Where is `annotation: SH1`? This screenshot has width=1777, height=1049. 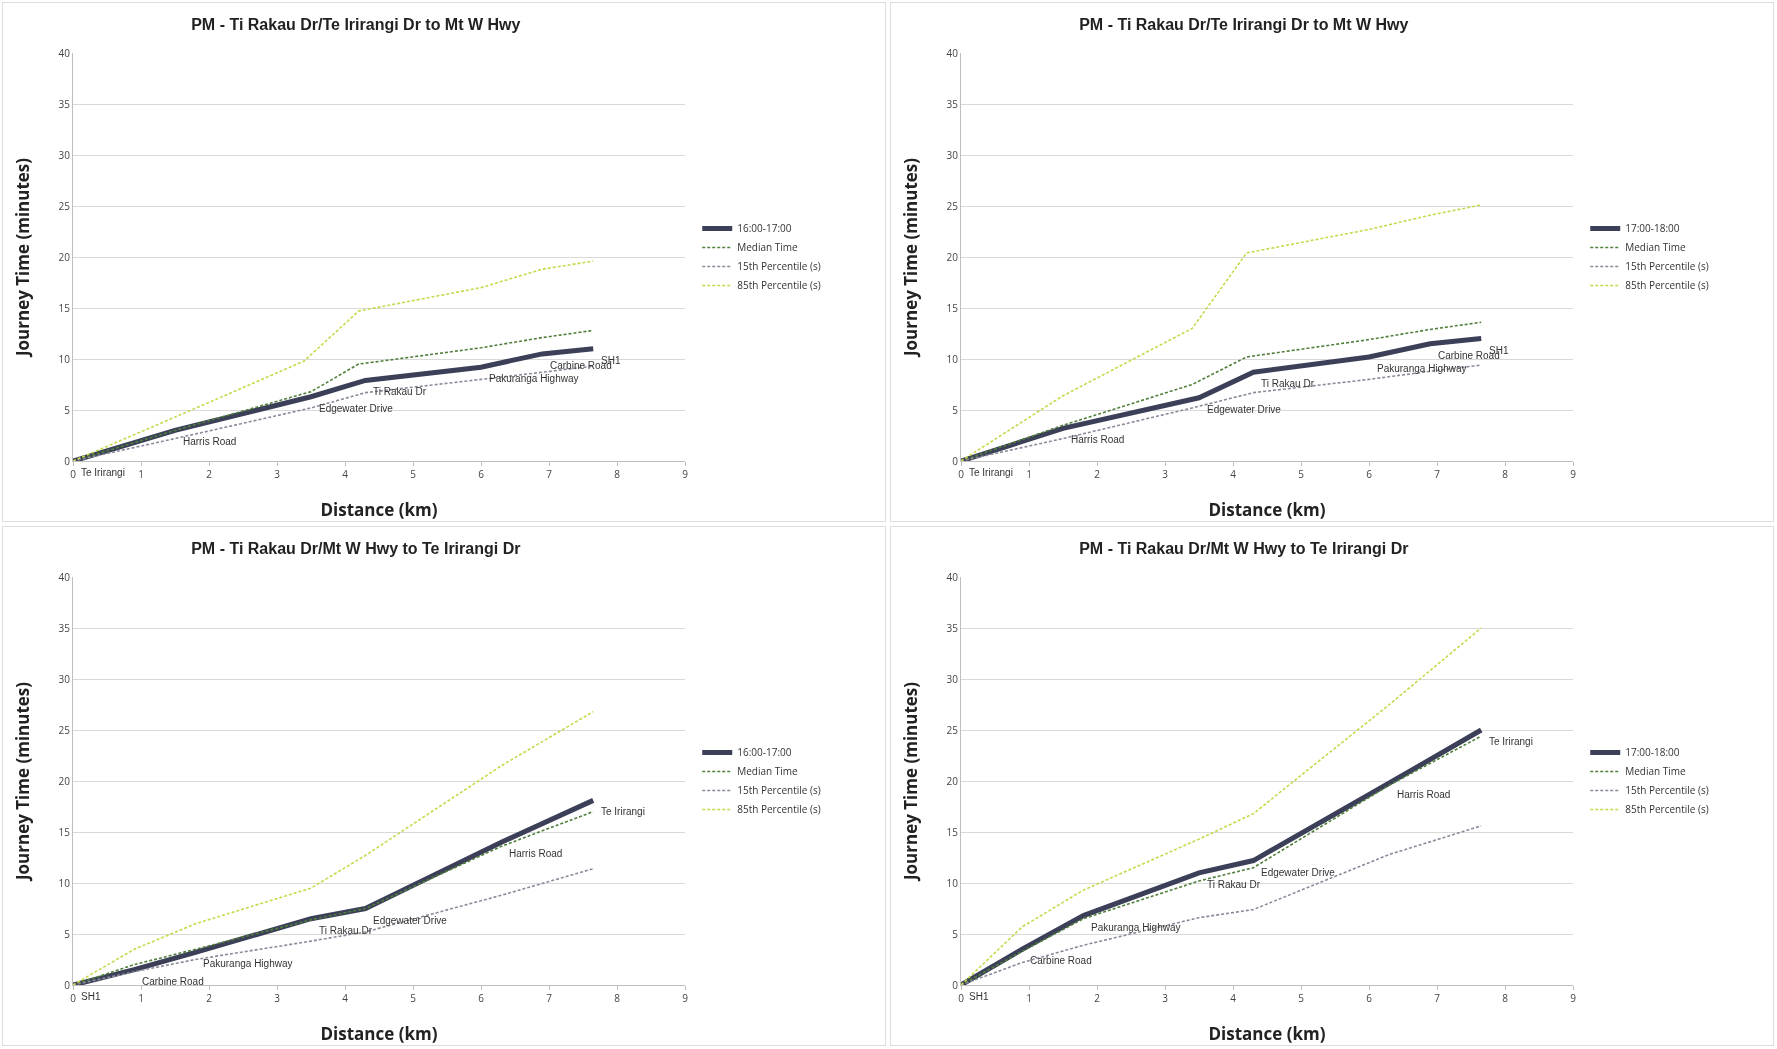 annotation: SH1 is located at coordinates (91, 996).